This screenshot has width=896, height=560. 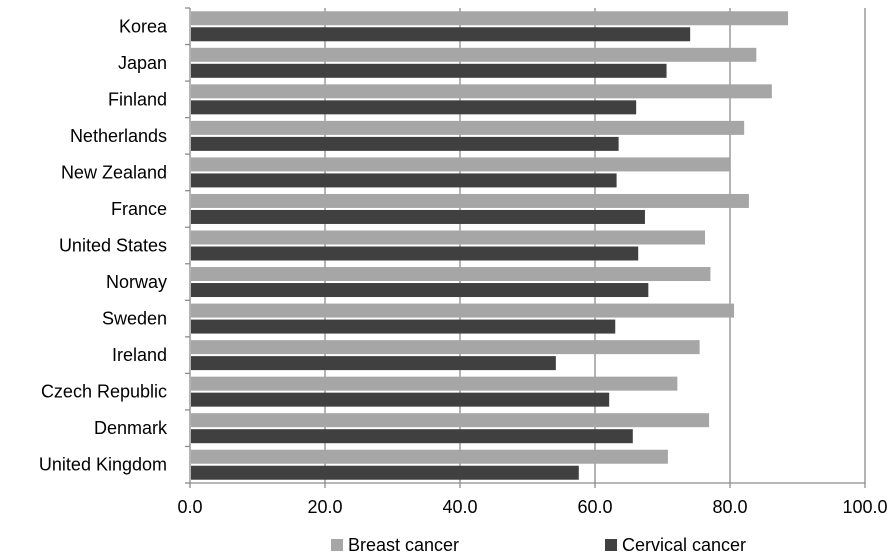 What do you see at coordinates (684, 545) in the screenshot?
I see `legend-label: Cervical cancer` at bounding box center [684, 545].